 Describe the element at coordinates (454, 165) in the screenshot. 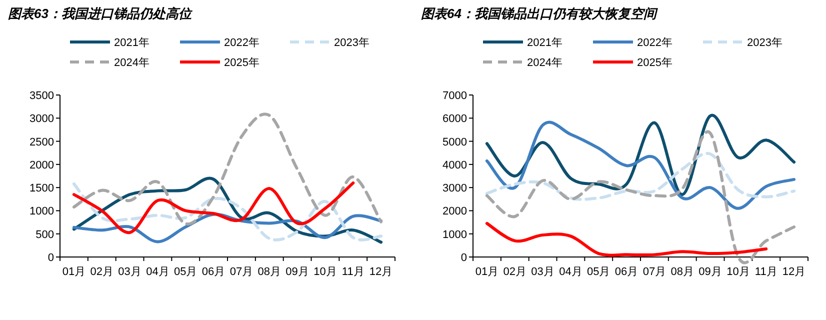

I see `y-tick-label: 4000` at that location.